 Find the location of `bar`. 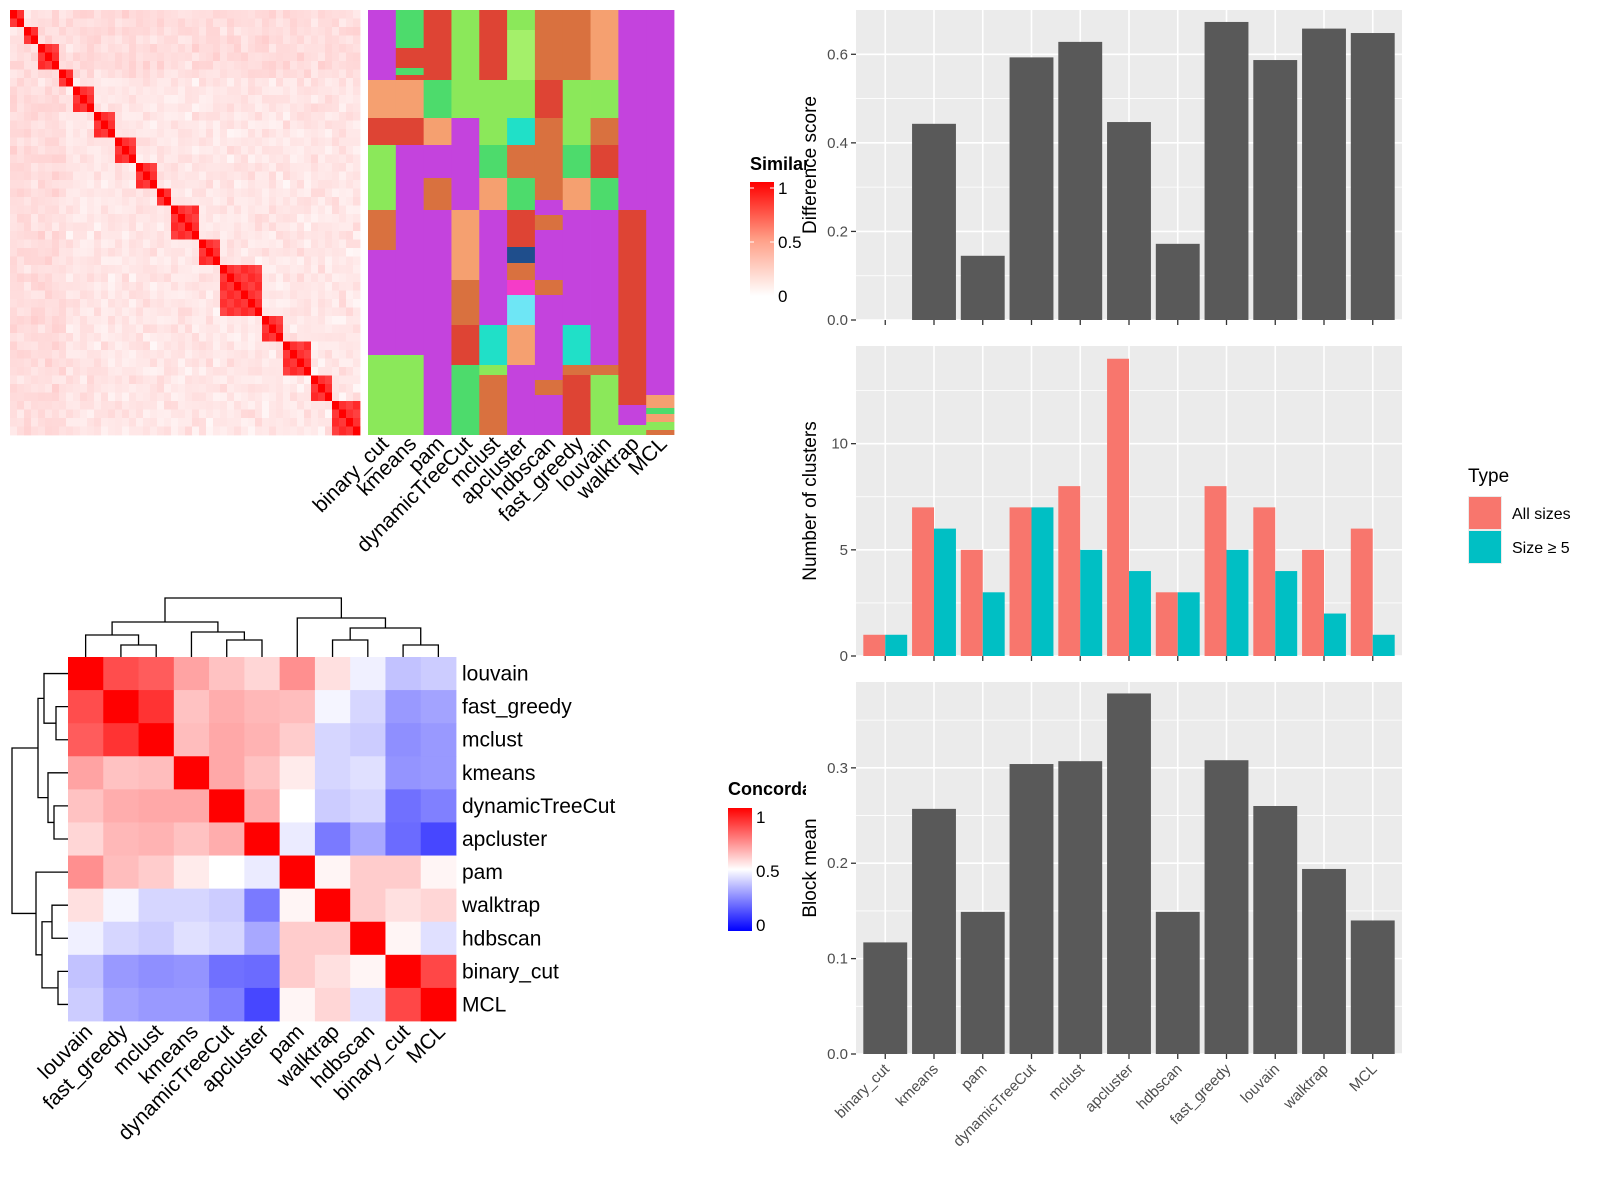

bar is located at coordinates (1177, 982).